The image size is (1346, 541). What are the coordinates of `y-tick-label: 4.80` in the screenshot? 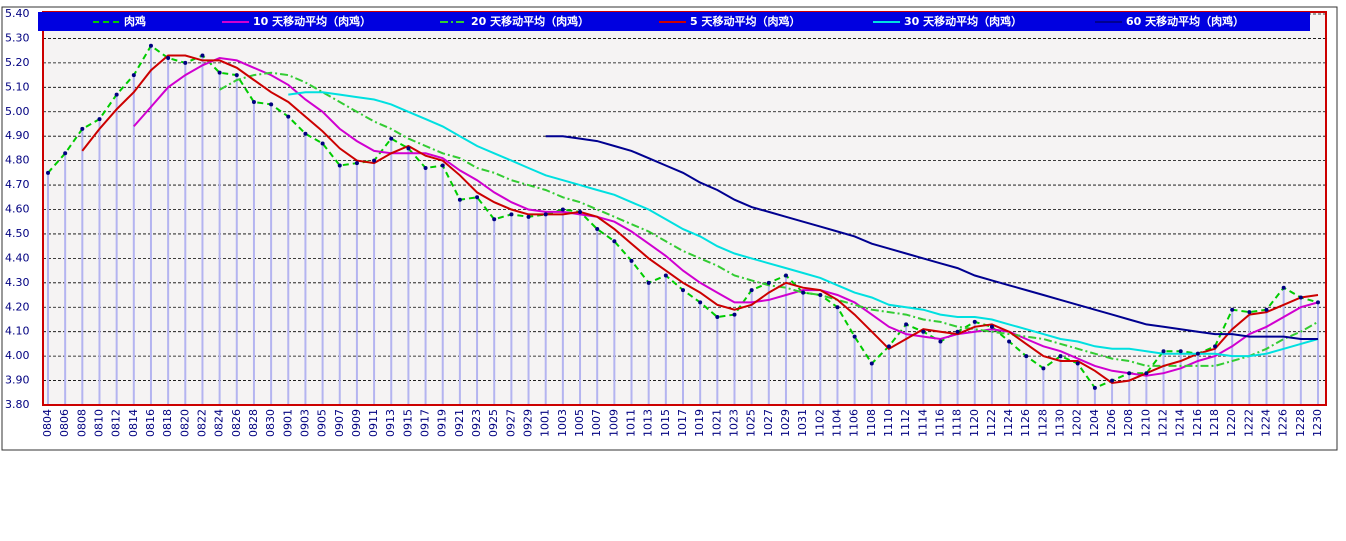 It's located at (17, 160).